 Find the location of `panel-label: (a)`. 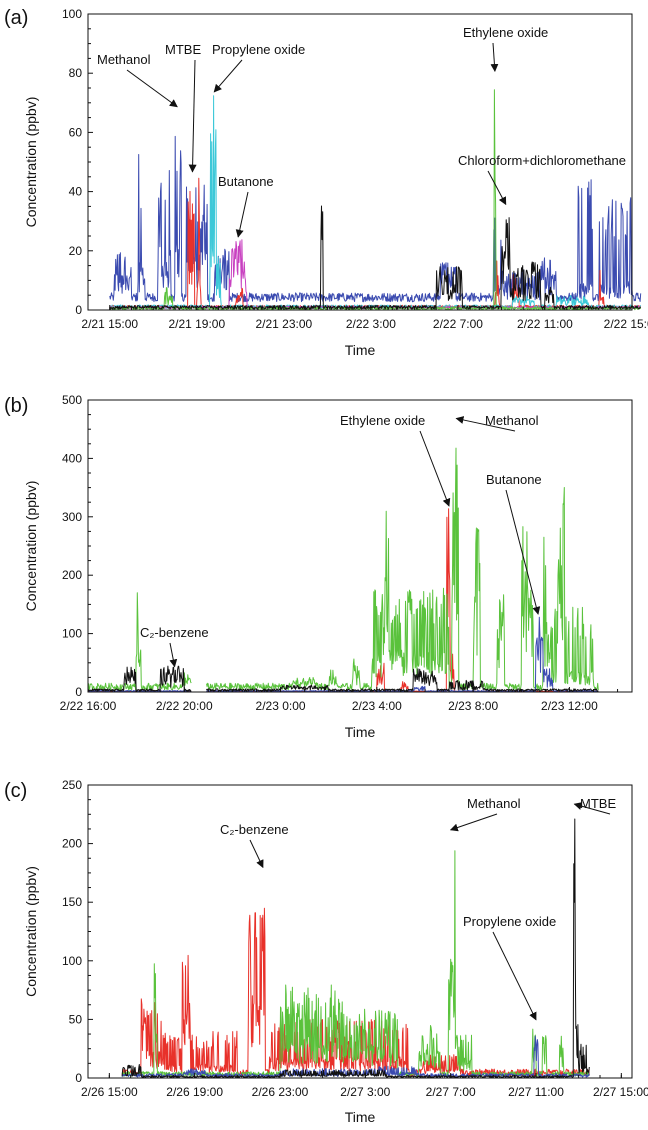

panel-label: (a) is located at coordinates (16, 18).